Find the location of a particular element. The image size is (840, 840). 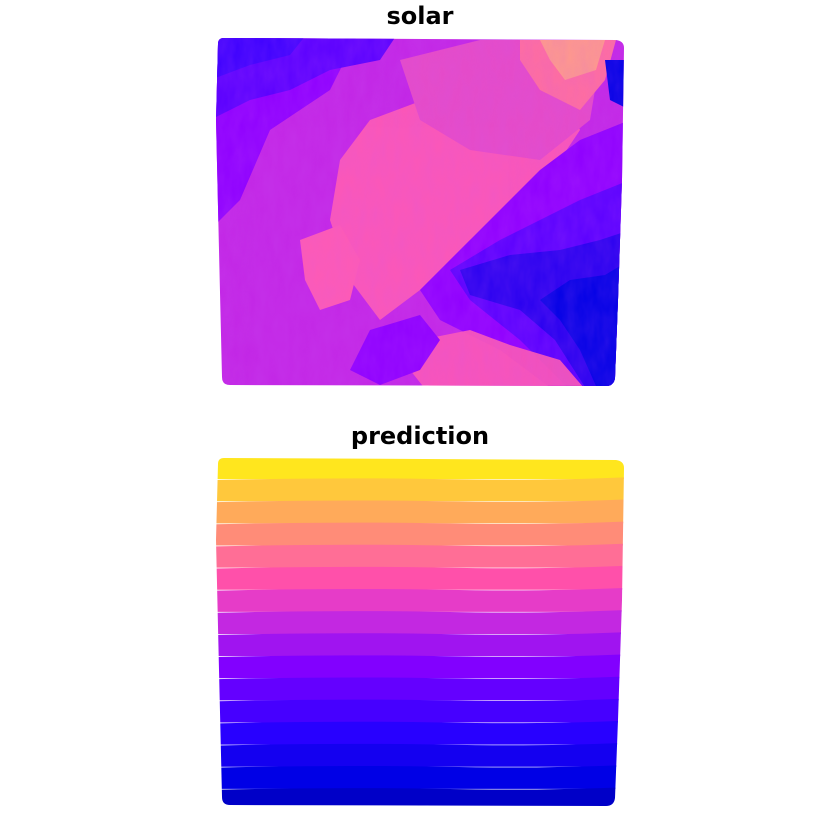

solar-map-title: solar is located at coordinates (420, 16).